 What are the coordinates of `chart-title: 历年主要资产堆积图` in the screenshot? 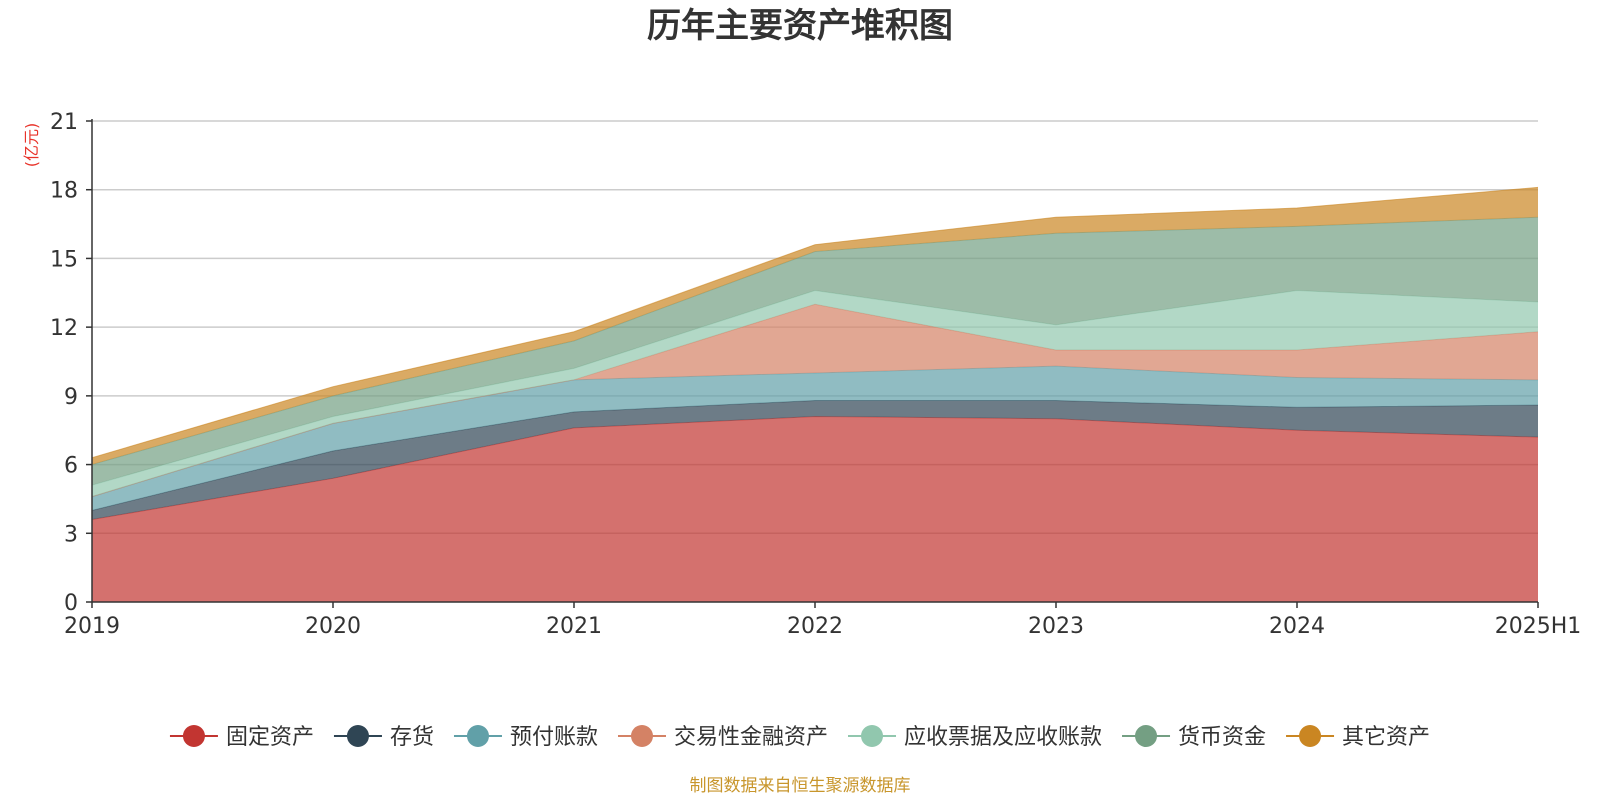 It's located at (800, 26).